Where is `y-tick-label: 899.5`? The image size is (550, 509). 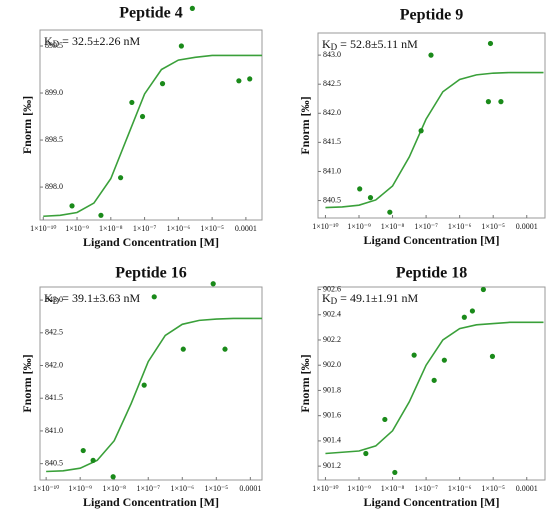 y-tick-label: 899.5 is located at coordinates (54, 45).